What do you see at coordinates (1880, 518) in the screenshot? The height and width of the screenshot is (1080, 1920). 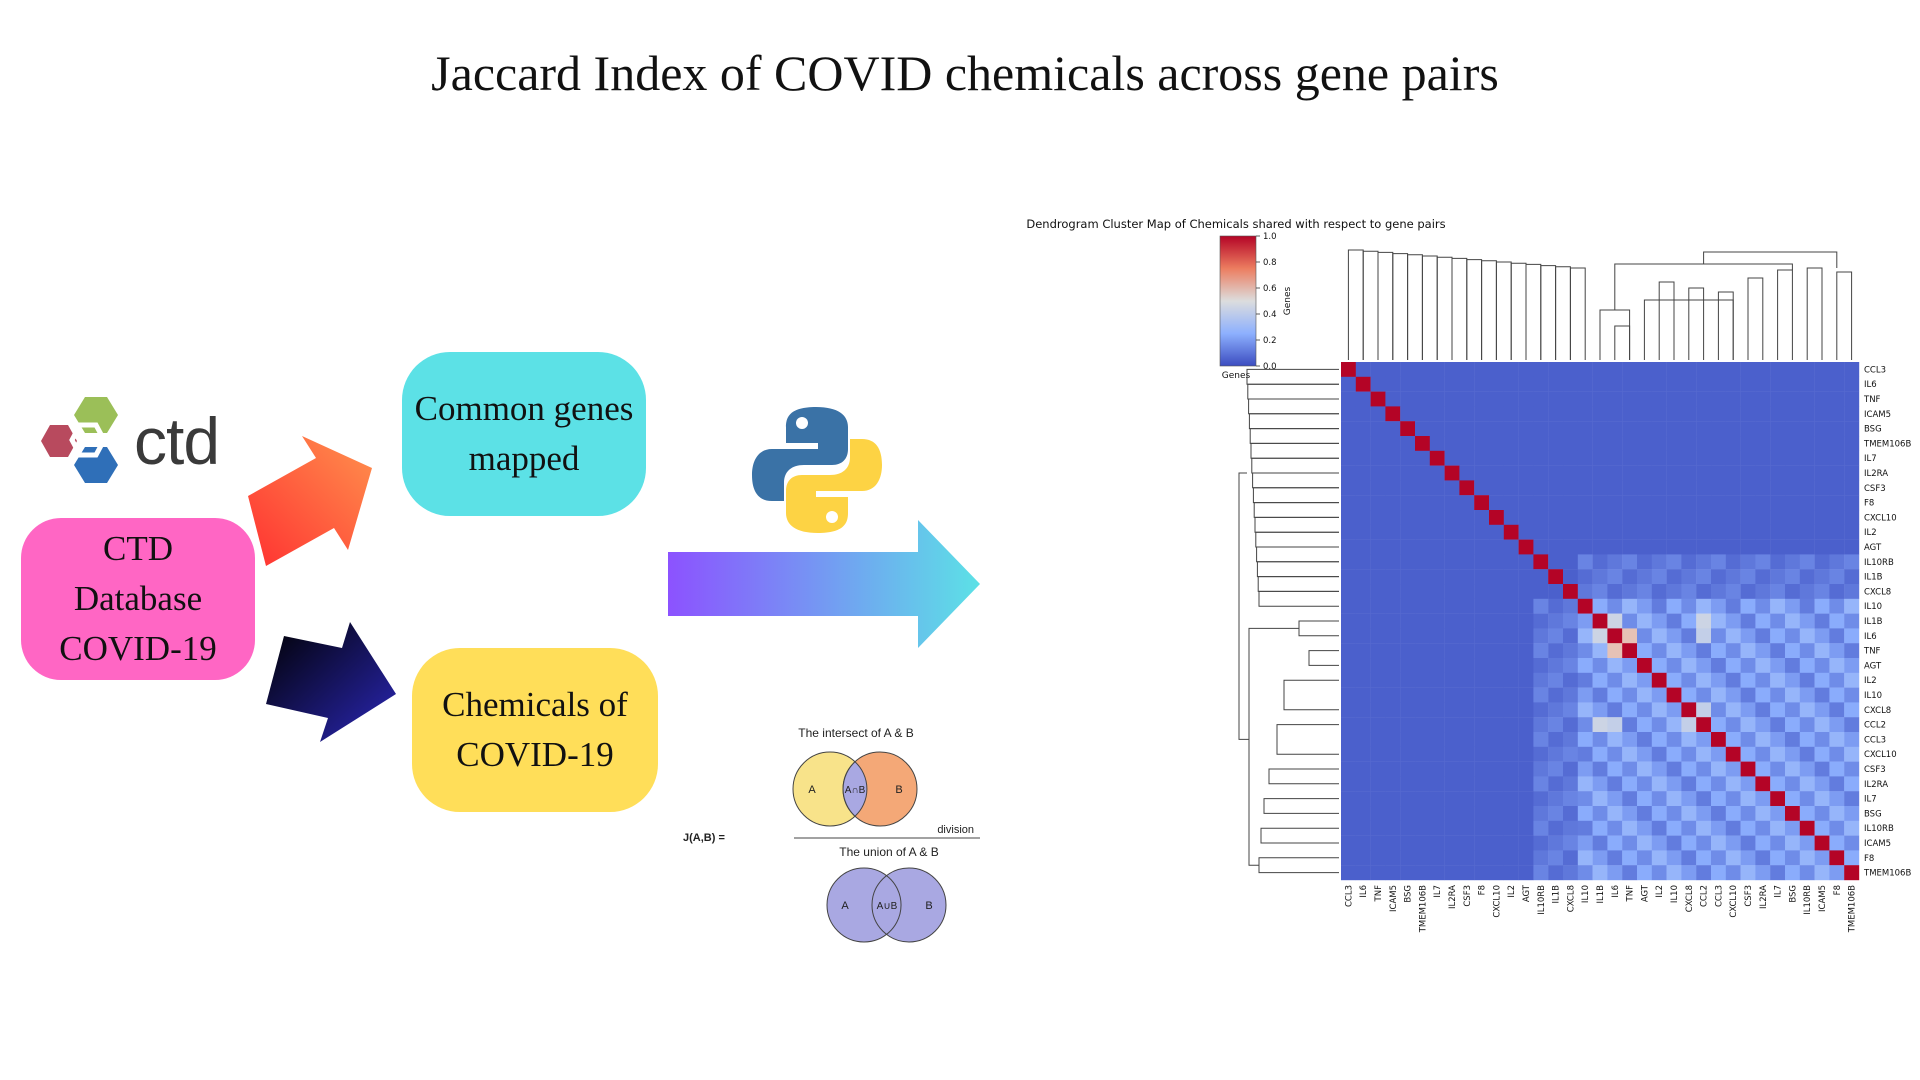 I see `row-label: CXCL10` at bounding box center [1880, 518].